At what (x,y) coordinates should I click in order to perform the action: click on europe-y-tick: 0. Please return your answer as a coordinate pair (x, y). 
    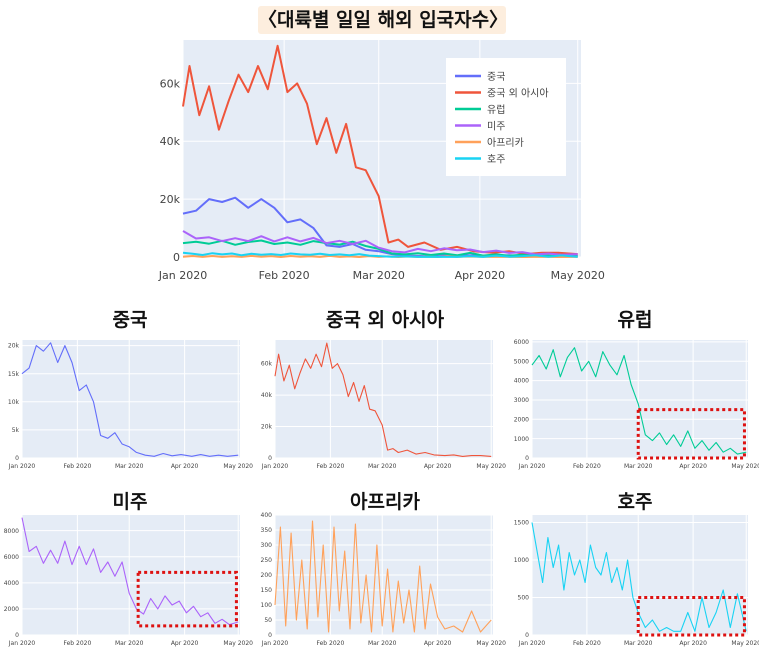
    Looking at the image, I should click on (527, 458).